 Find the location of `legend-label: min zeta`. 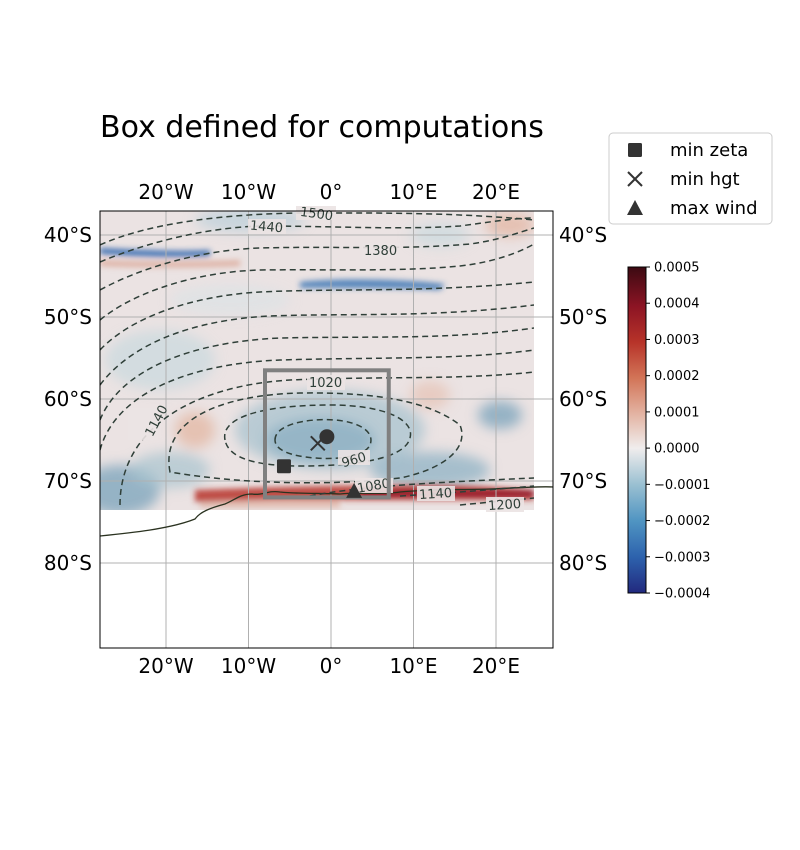

legend-label: min zeta is located at coordinates (709, 150).